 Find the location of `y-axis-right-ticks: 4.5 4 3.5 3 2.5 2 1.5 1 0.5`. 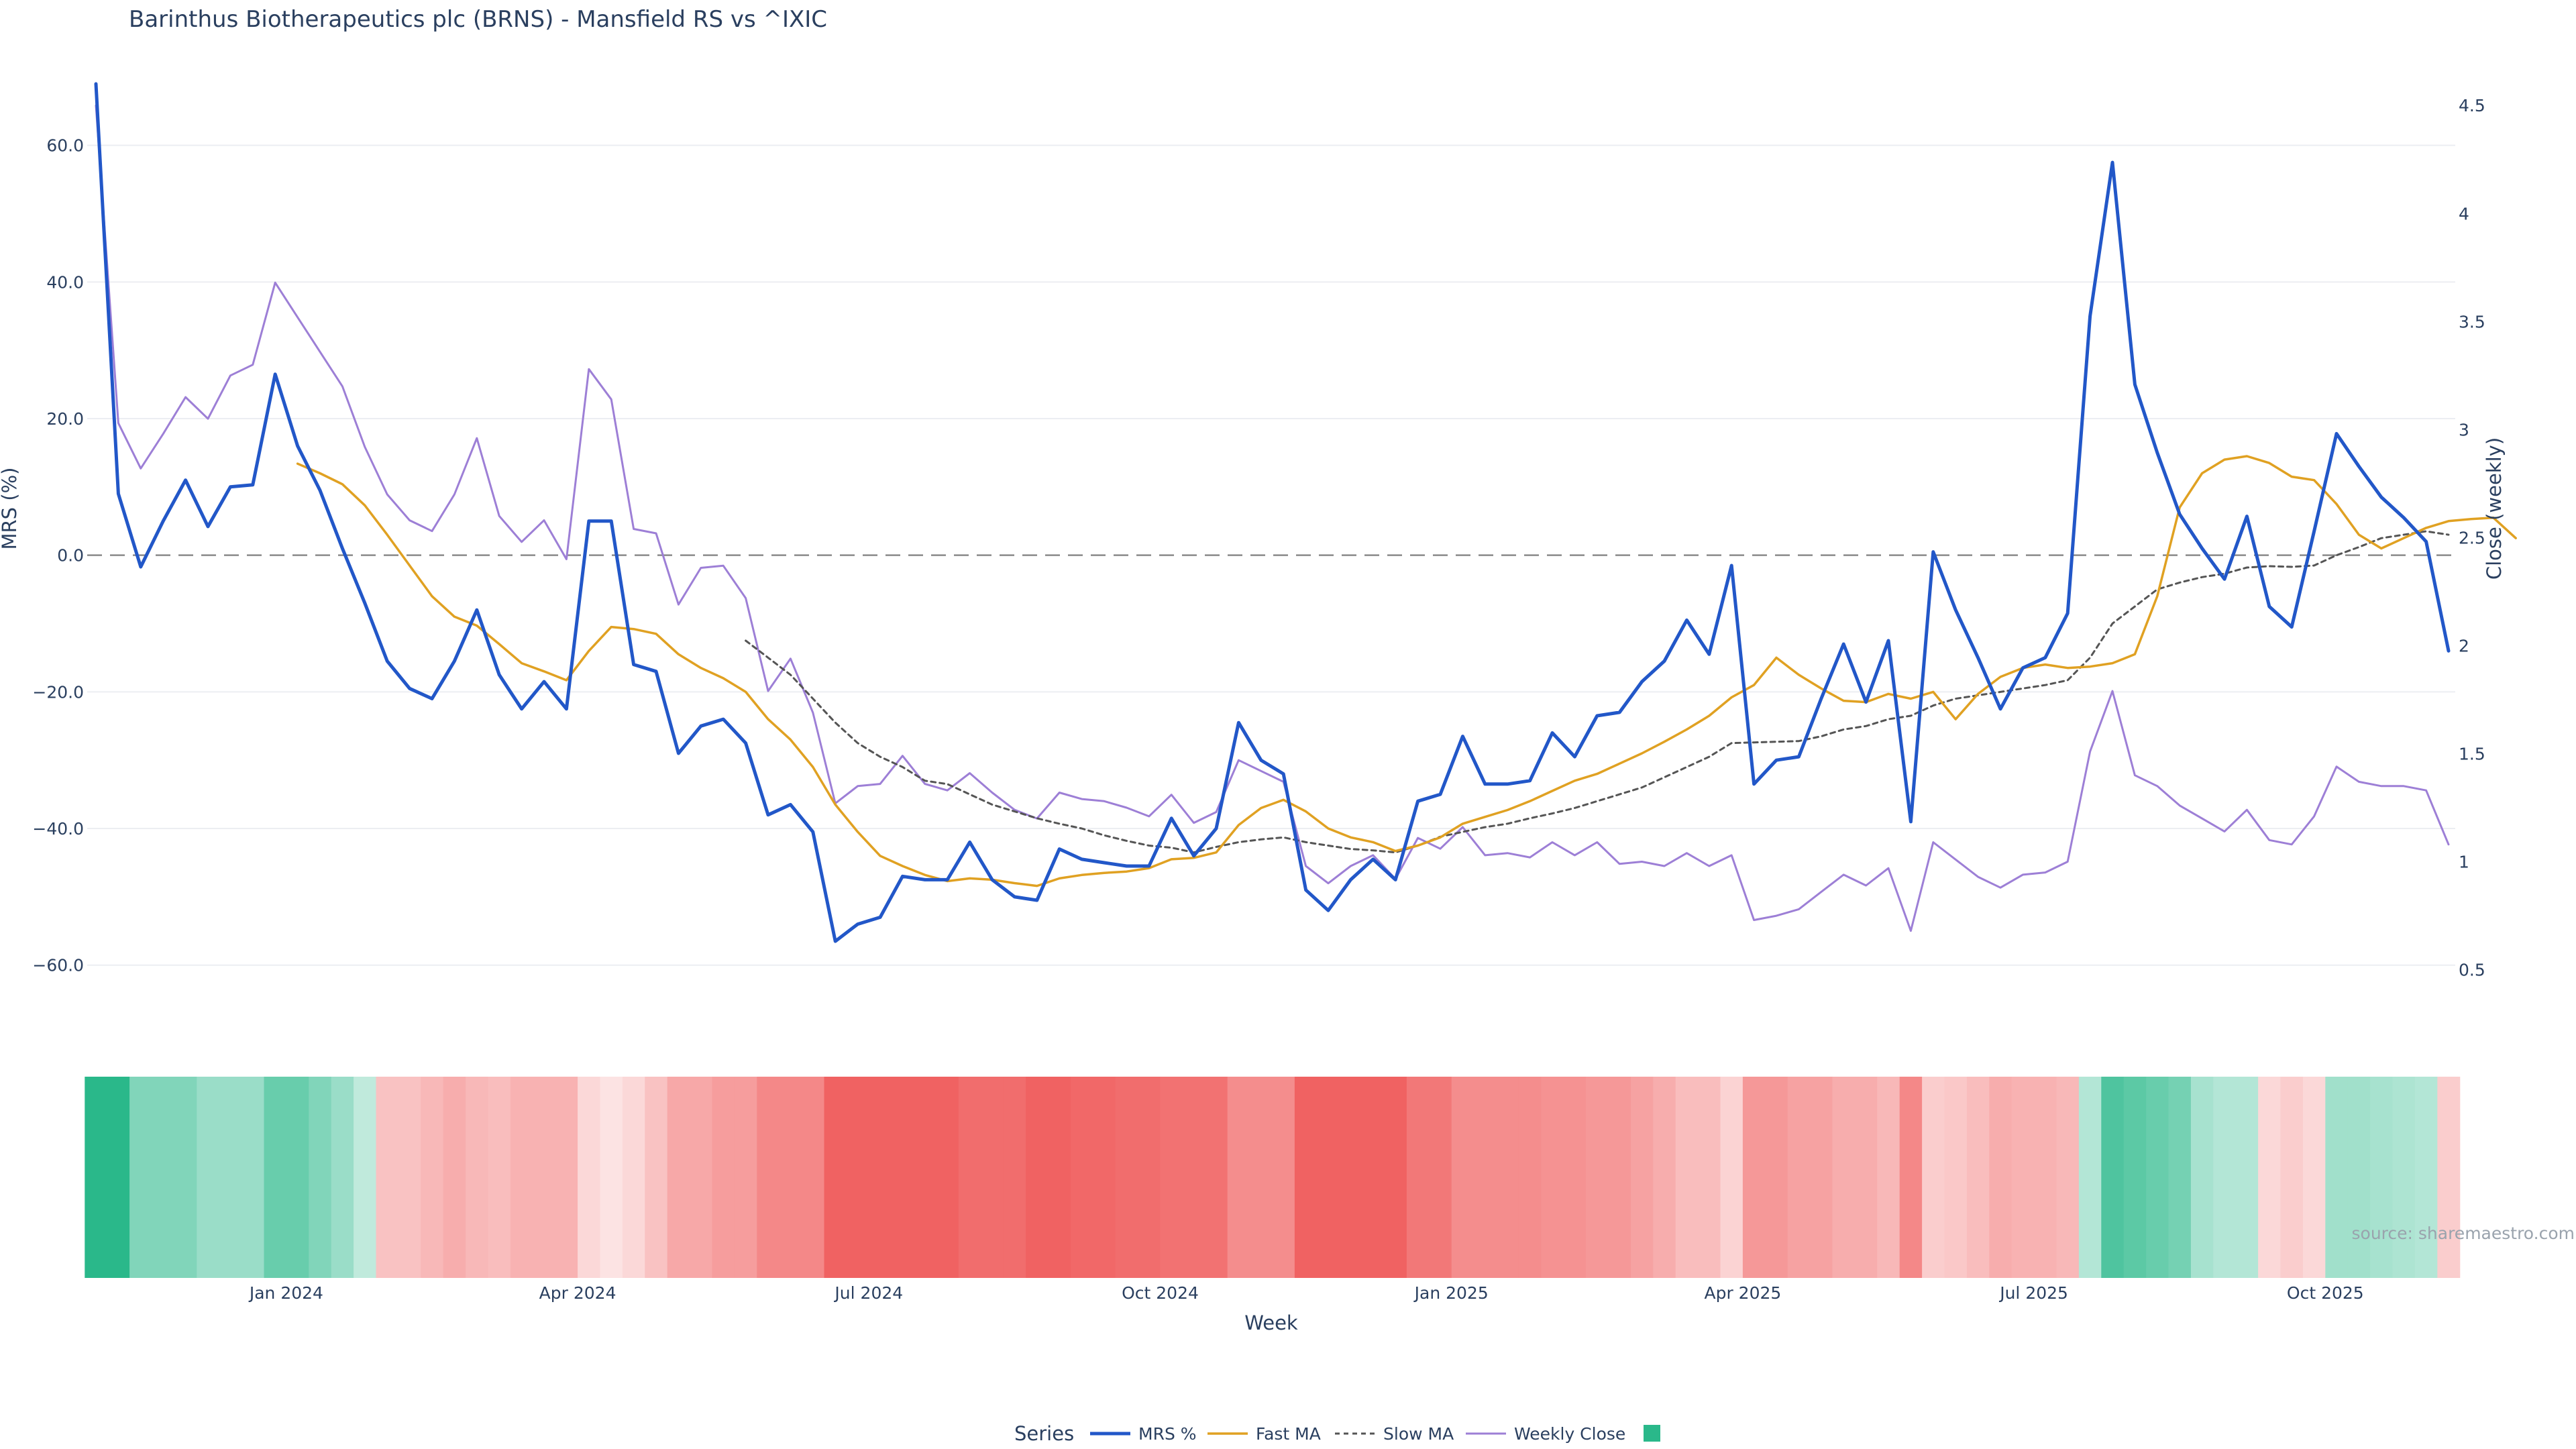

y-axis-right-ticks: 4.5 4 3.5 3 2.5 2 1.5 1 0.5 is located at coordinates (2472, 537).